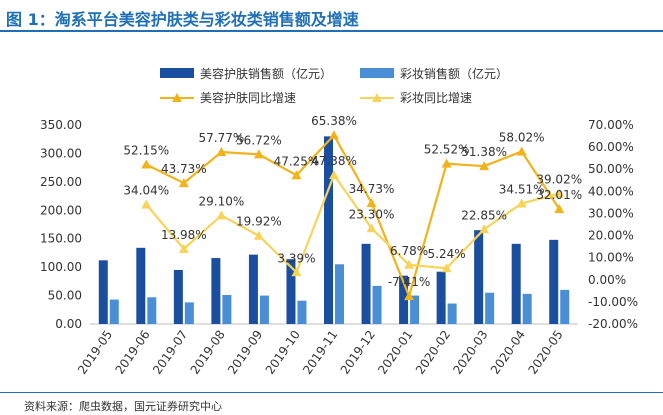  Describe the element at coordinates (245, 352) in the screenshot. I see `x-tick-label: 2019-09` at that location.